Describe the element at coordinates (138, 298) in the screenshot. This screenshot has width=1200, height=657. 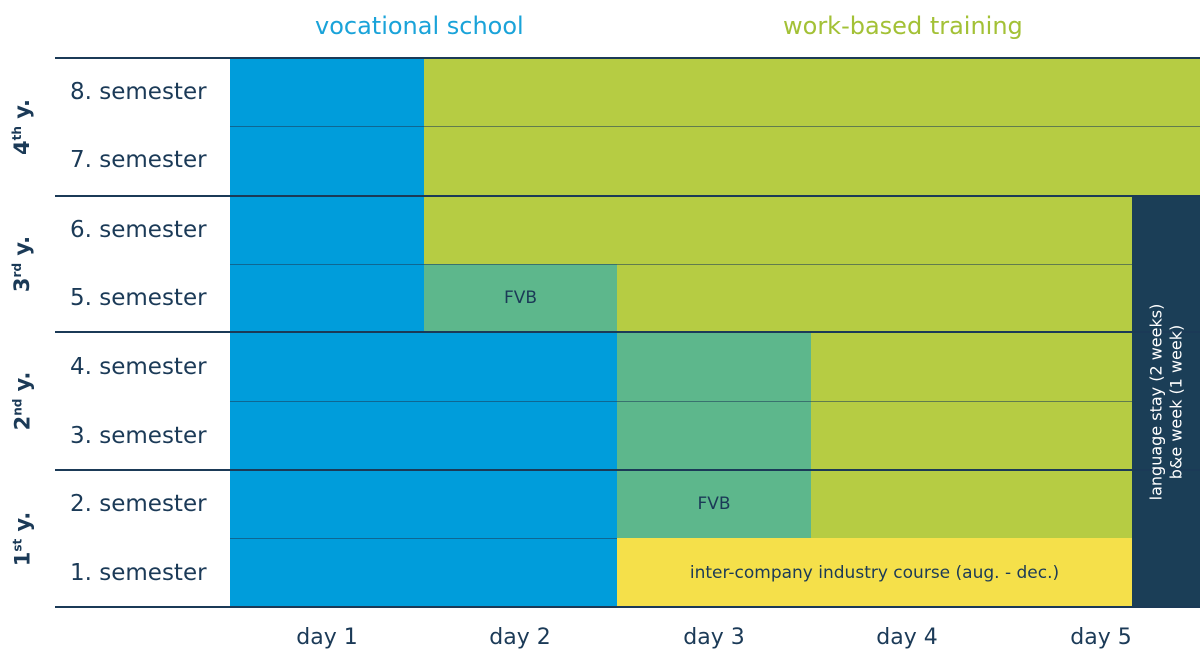
I see `semester-5-label: 5. semester` at that location.